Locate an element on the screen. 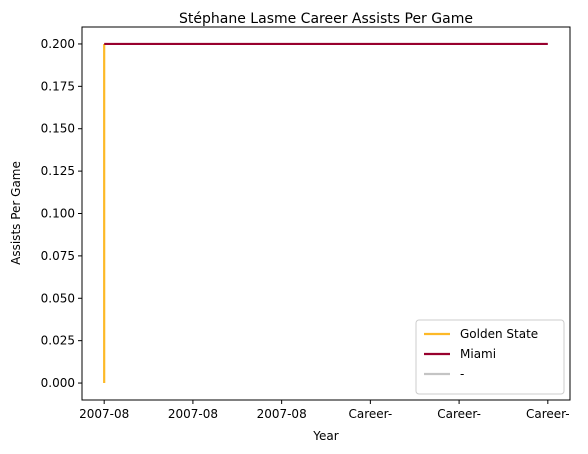 This screenshot has height=454, width=588. y-tick-label: 0.000 is located at coordinates (58, 383).